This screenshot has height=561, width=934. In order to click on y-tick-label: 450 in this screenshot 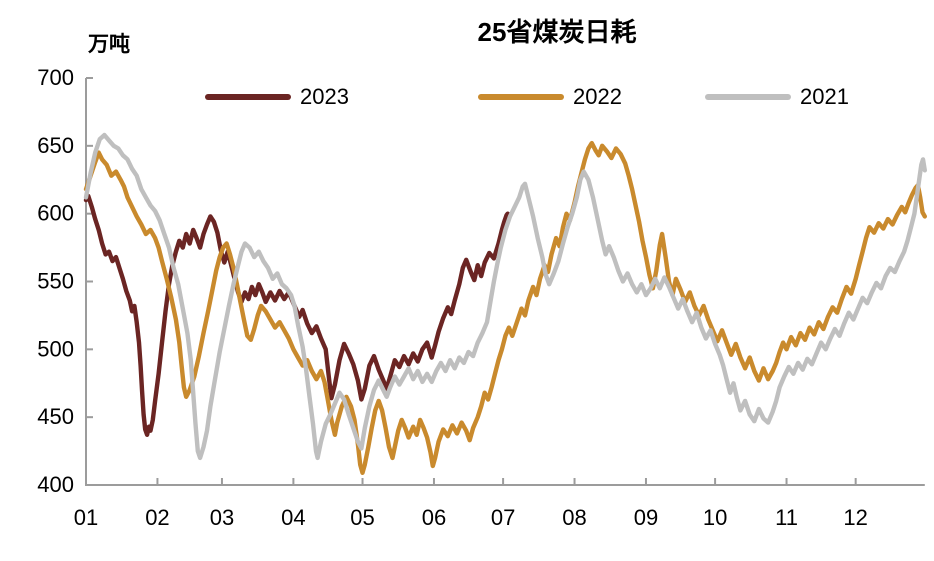, I will do `click(55, 416)`.